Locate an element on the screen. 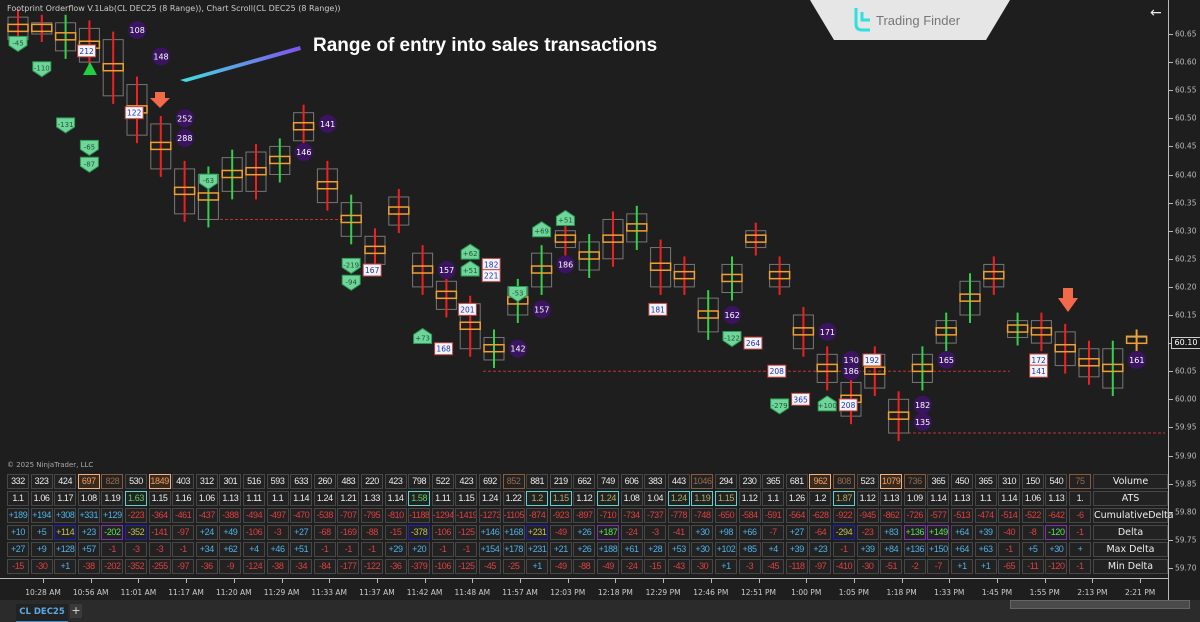  time-label: 12:46 PM is located at coordinates (711, 592).